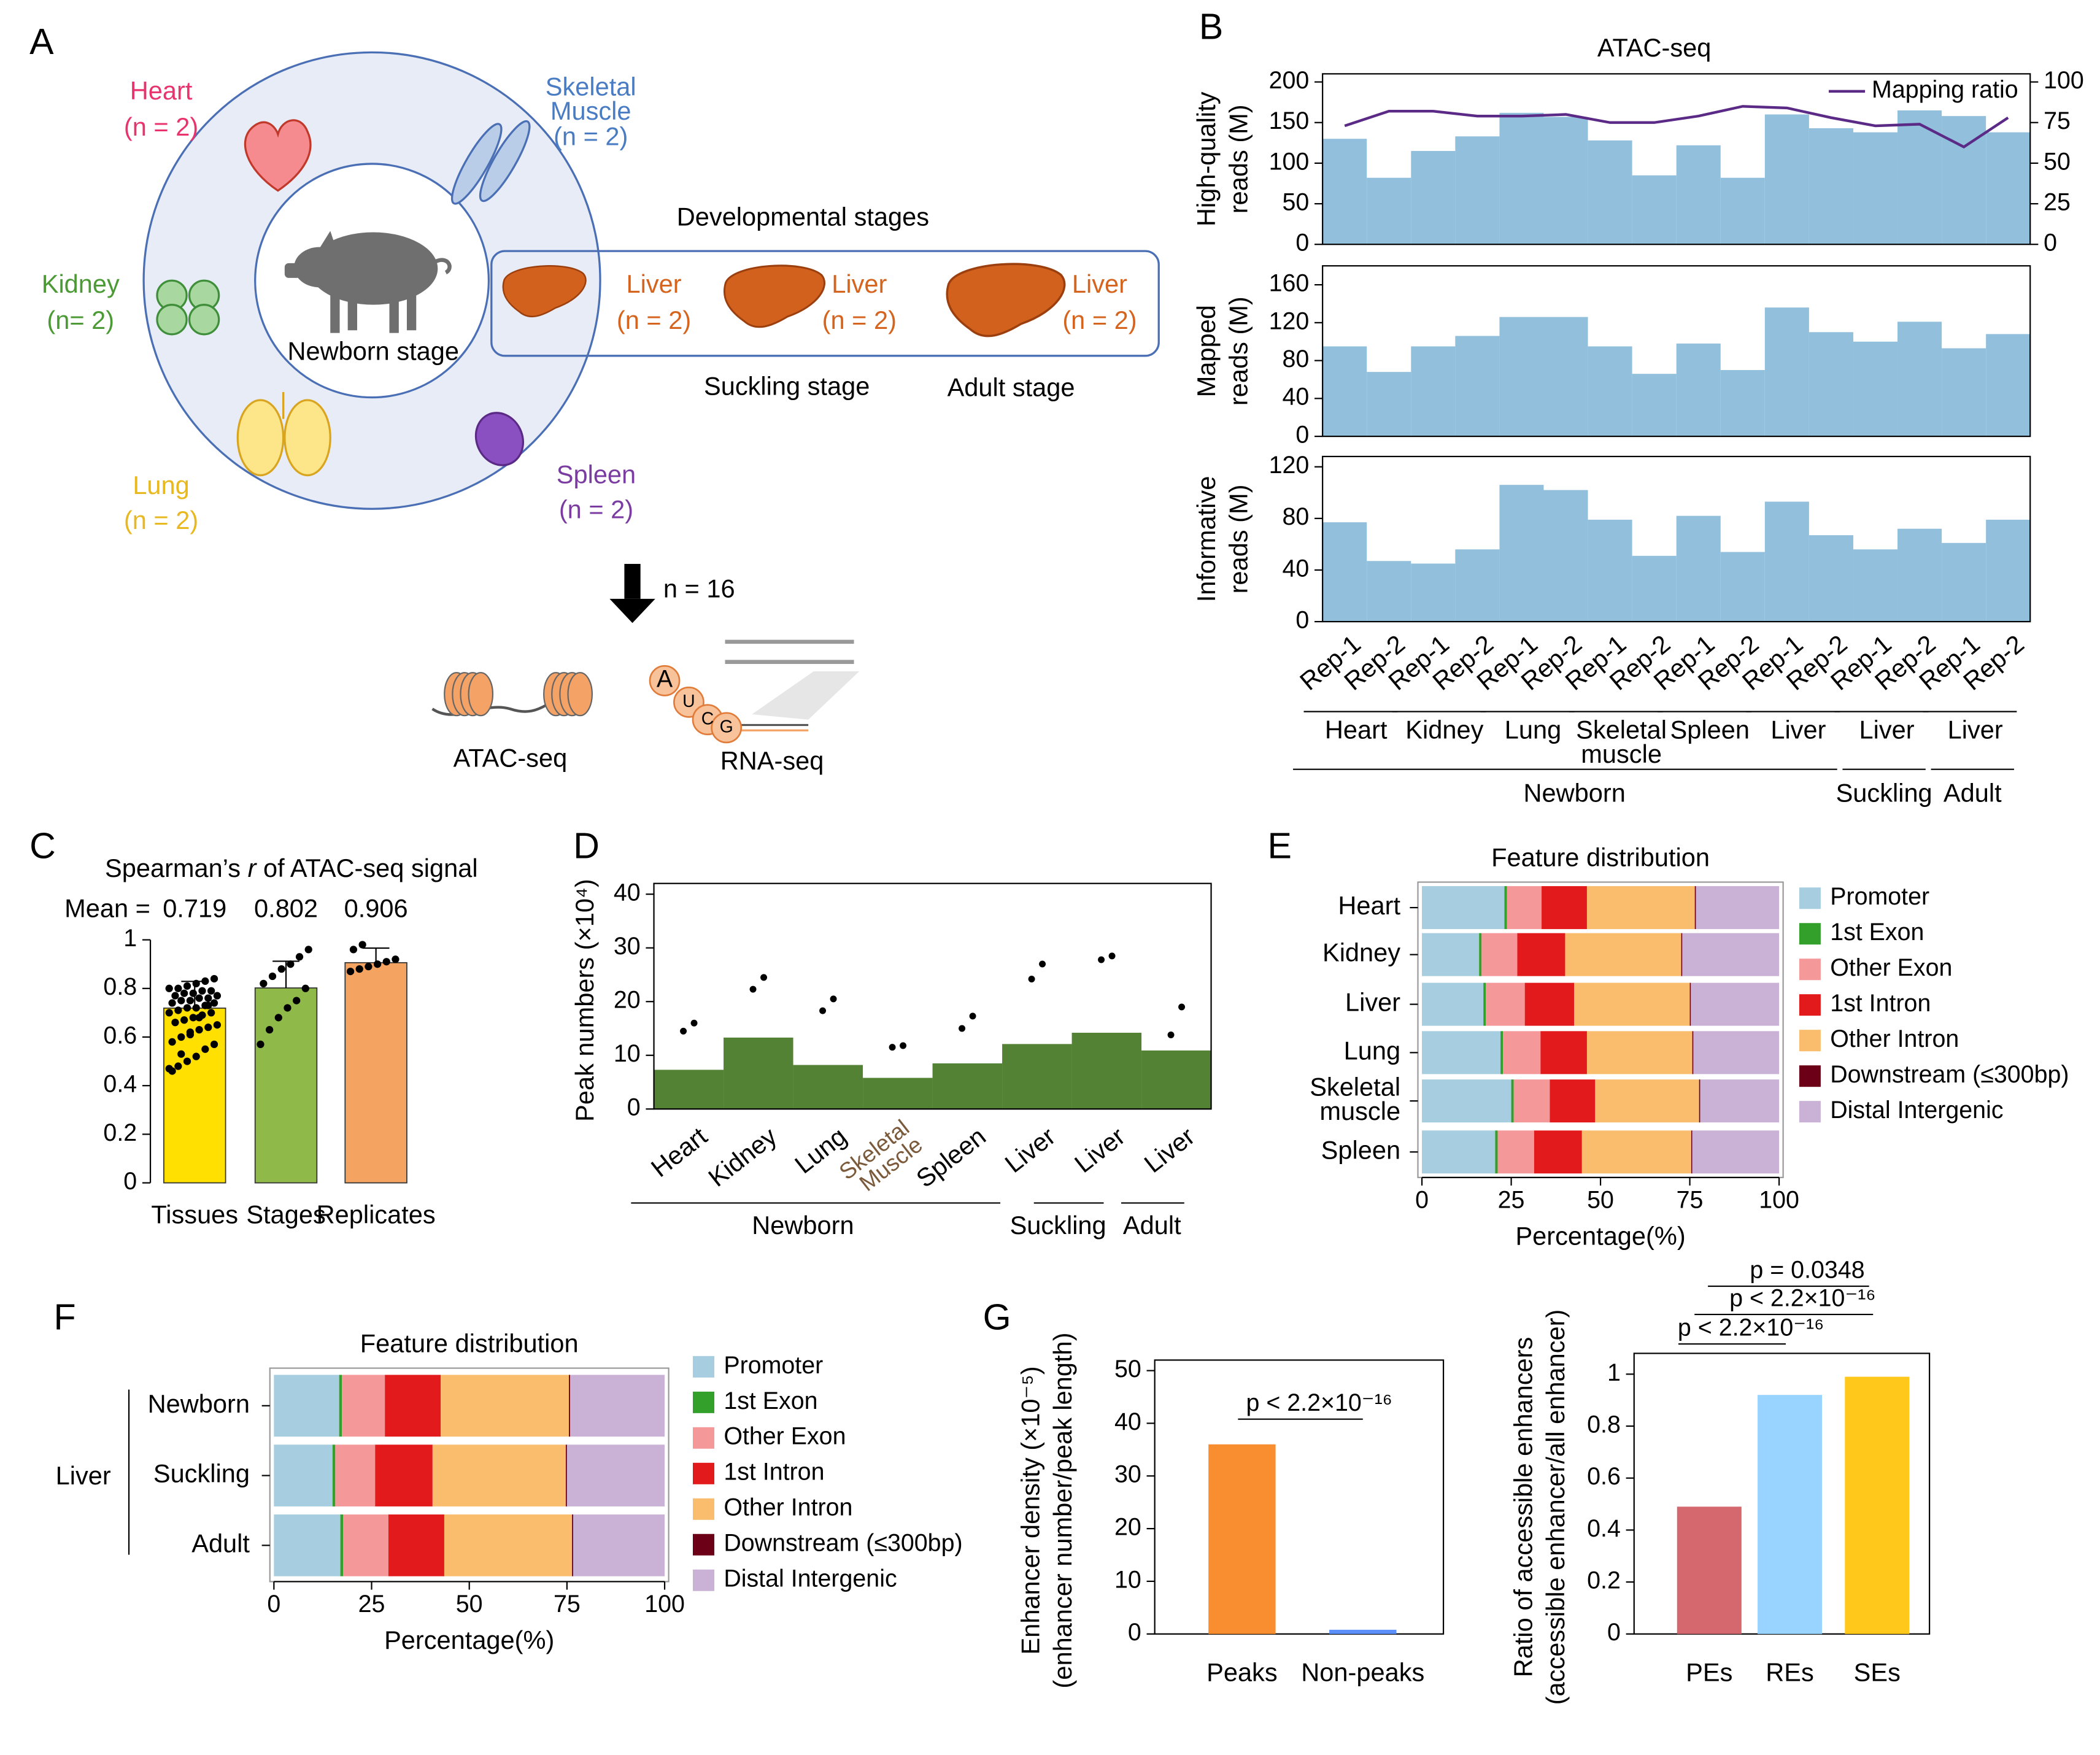  Describe the element at coordinates (161, 485) in the screenshot. I see `organ-name: Lung` at that location.